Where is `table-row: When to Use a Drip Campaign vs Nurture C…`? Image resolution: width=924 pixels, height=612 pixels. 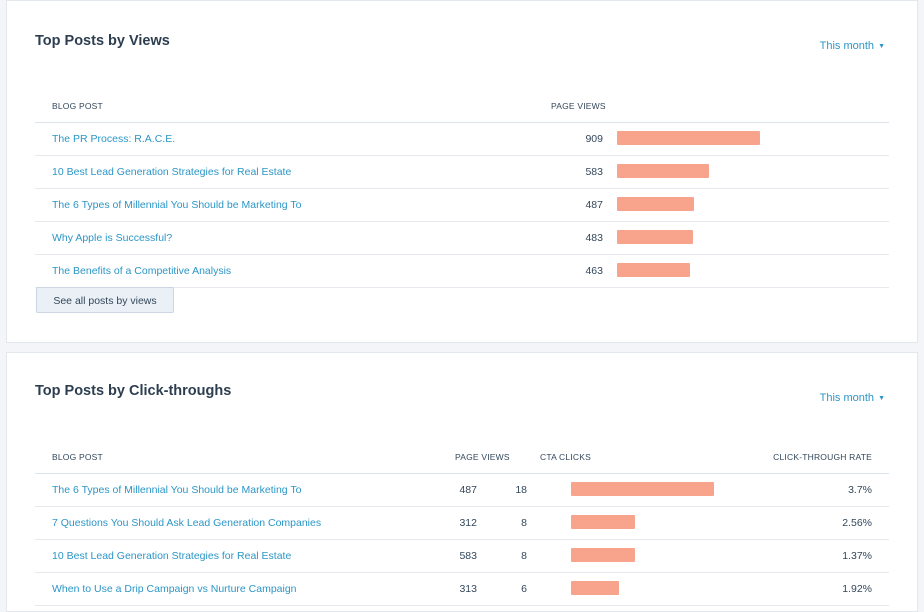 table-row: When to Use a Drip Campaign vs Nurture C… is located at coordinates (462, 589).